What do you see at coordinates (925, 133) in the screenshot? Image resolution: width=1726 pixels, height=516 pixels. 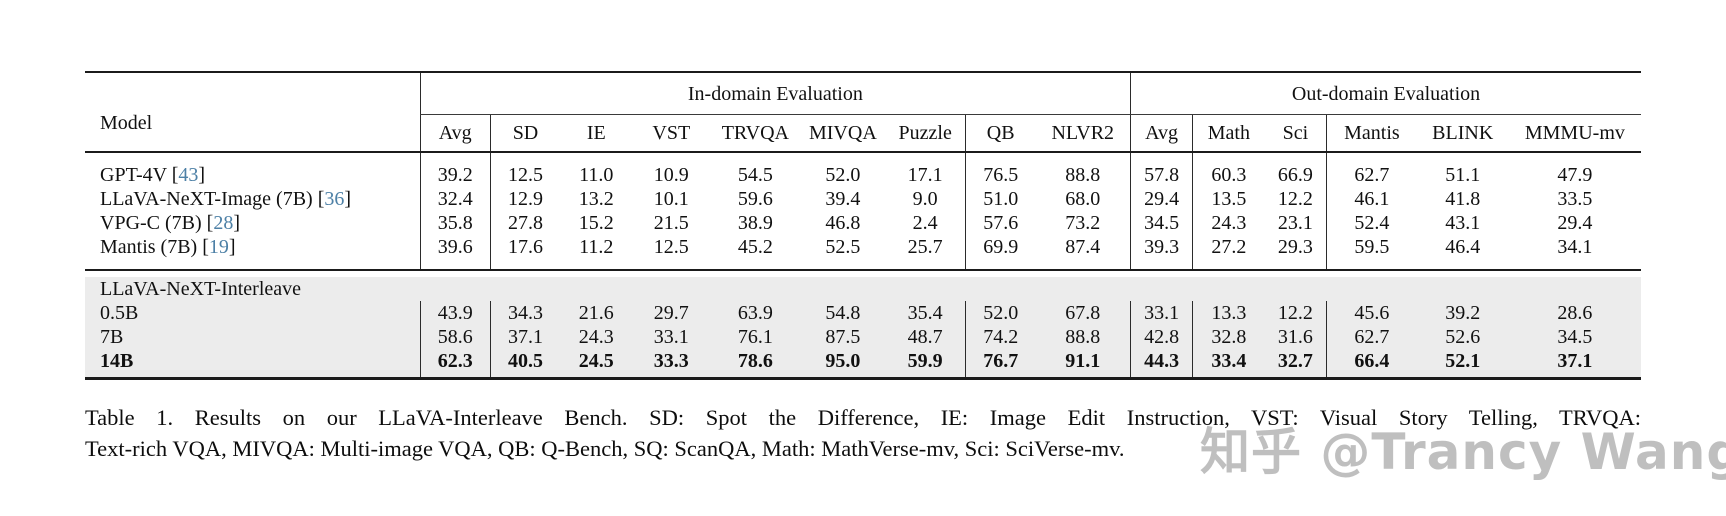 I see `col-header-puzzle: Puzzle` at bounding box center [925, 133].